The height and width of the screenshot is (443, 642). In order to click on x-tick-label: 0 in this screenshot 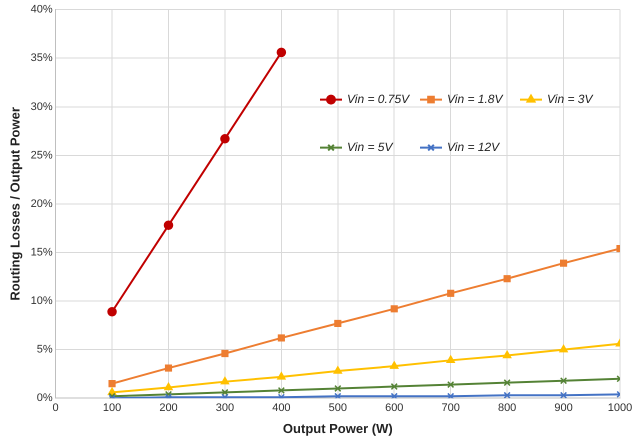, I will do `click(55, 408)`.